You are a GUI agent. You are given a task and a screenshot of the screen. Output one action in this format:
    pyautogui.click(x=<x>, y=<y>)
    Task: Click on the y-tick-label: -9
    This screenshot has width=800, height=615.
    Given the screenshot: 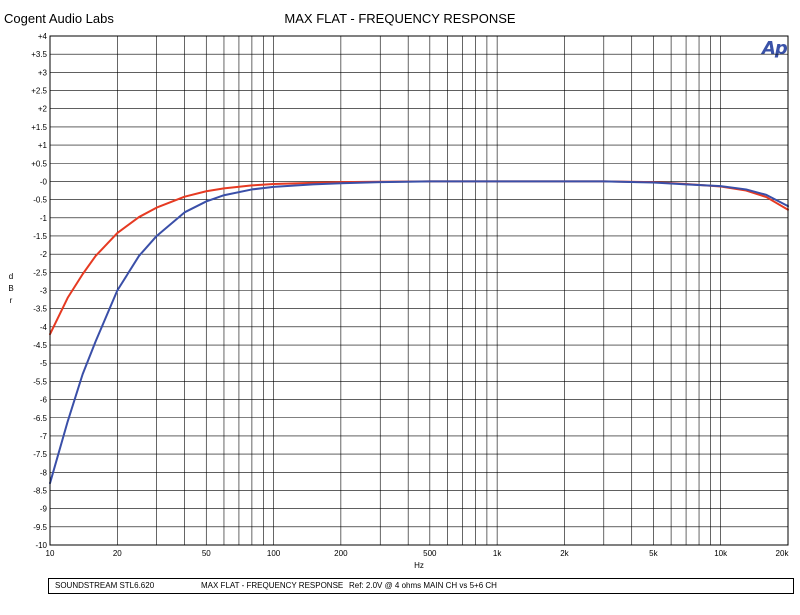 What is the action you would take?
    pyautogui.click(x=44, y=509)
    